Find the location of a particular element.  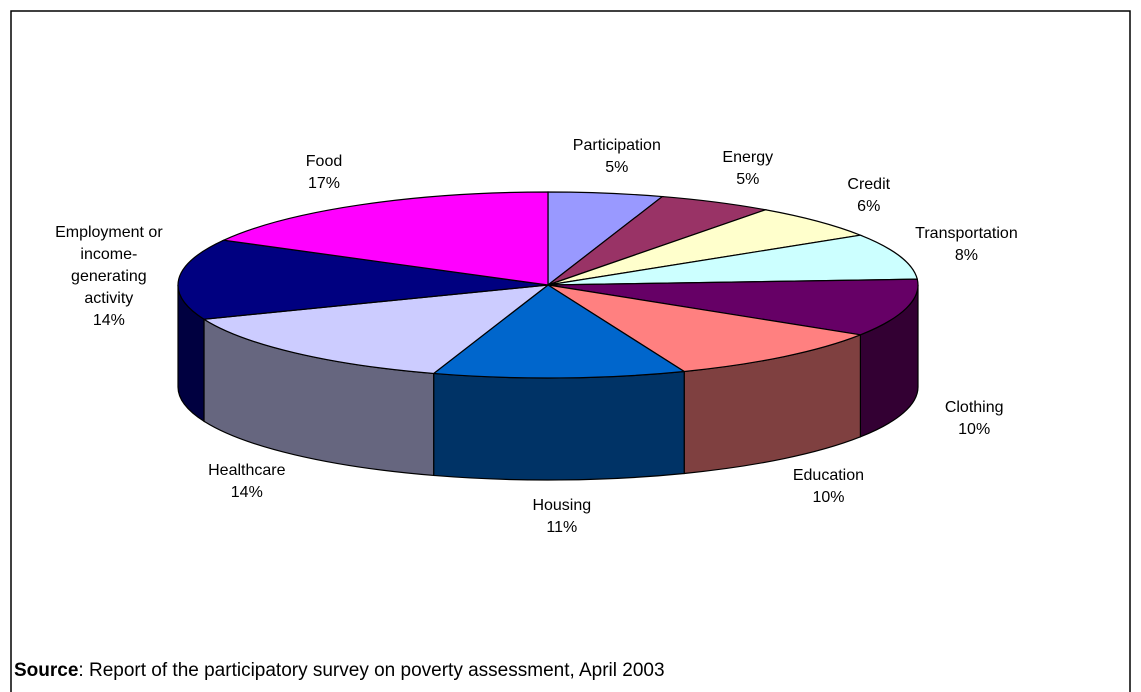

category-label: Energy is located at coordinates (748, 158).